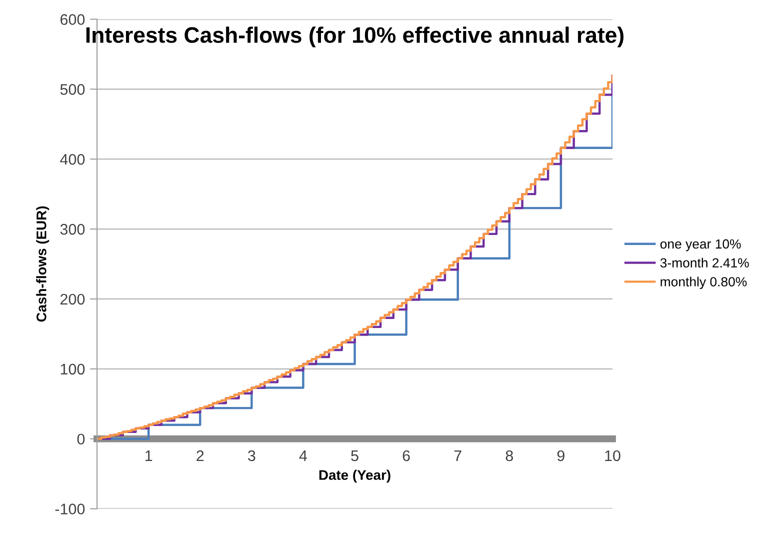  Describe the element at coordinates (703, 283) in the screenshot. I see `legend-label: monthly 0.80%` at that location.